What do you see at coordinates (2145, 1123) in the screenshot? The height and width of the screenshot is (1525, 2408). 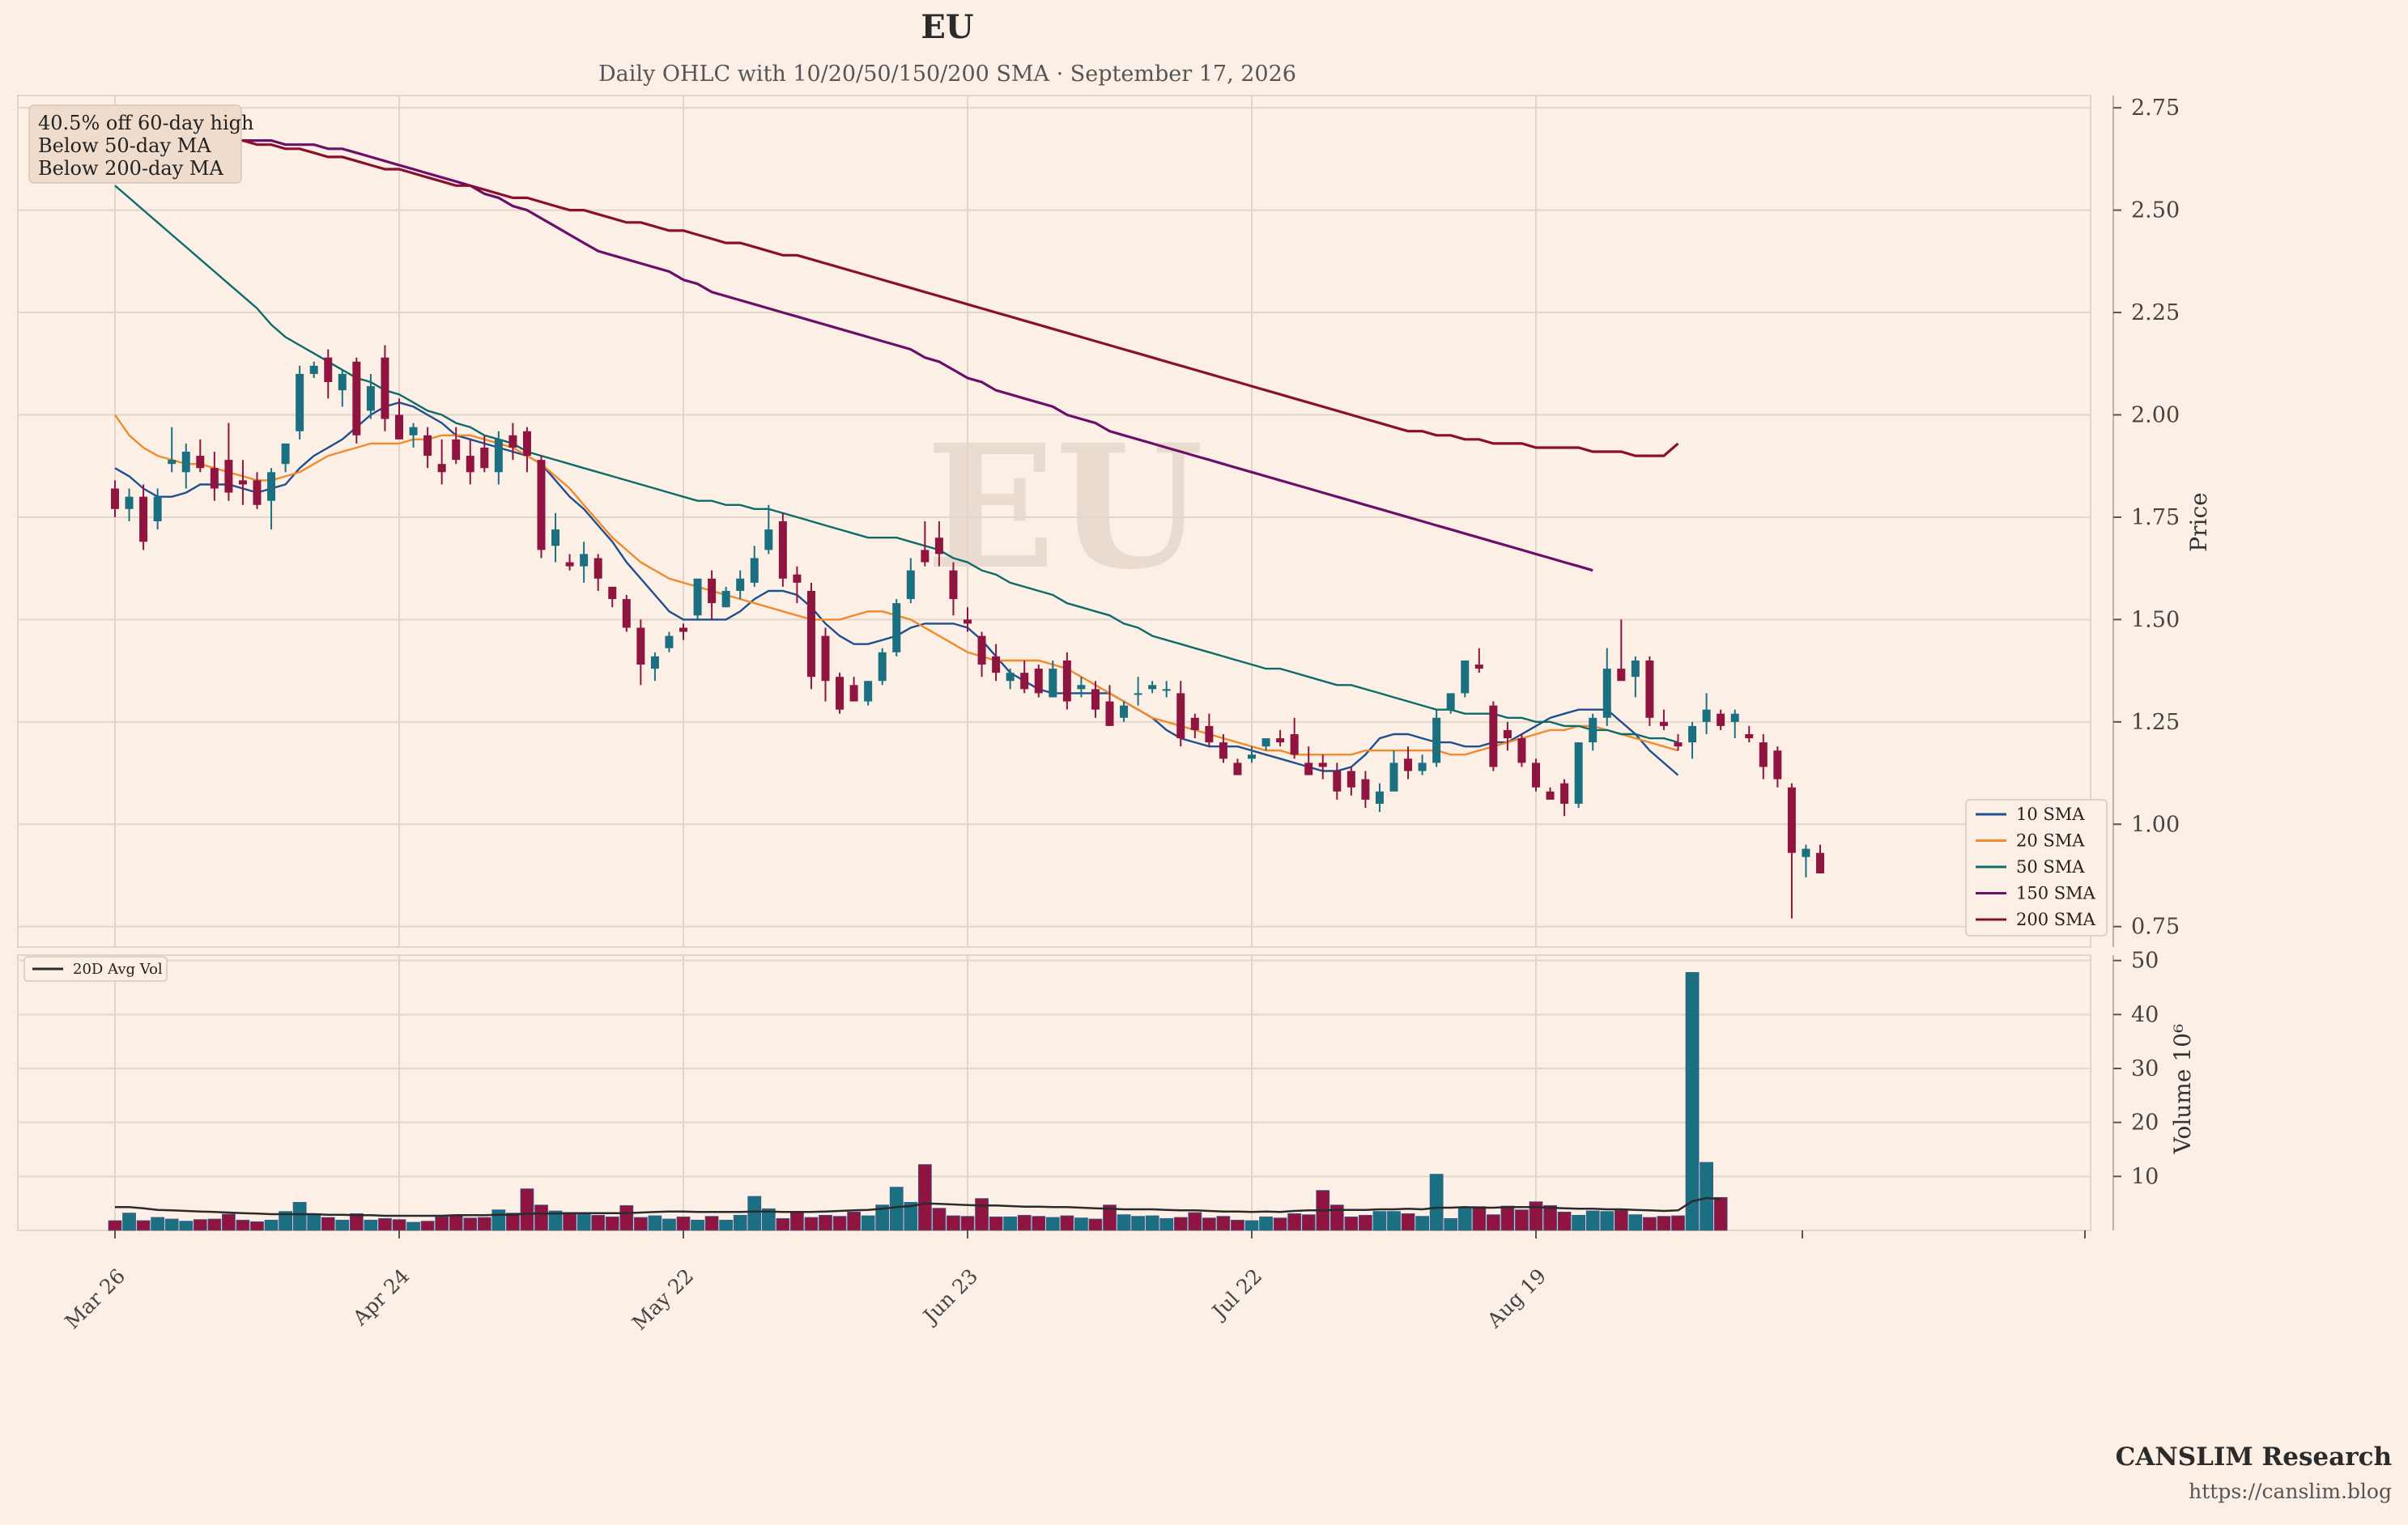 I see `volume-y-tick-label: 20` at bounding box center [2145, 1123].